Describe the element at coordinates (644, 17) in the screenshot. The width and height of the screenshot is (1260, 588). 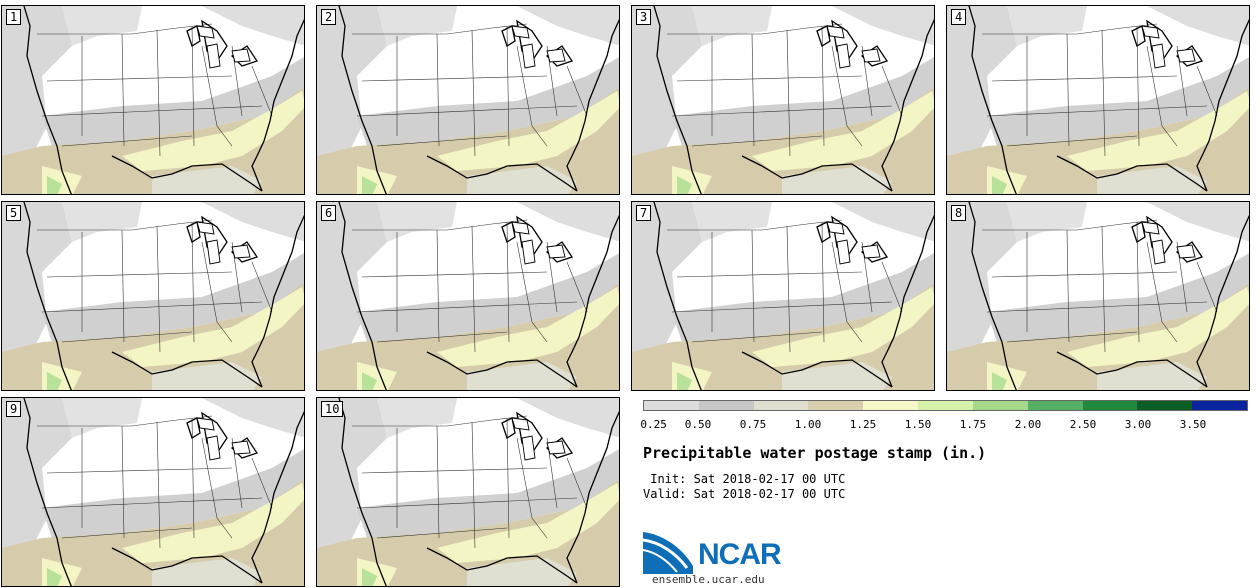
I see `panel-label: 3` at that location.